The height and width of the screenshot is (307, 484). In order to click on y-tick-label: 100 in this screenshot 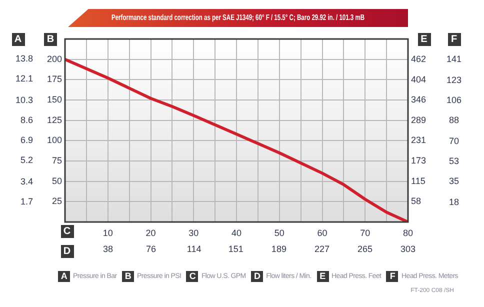, I will do `click(54, 140)`.